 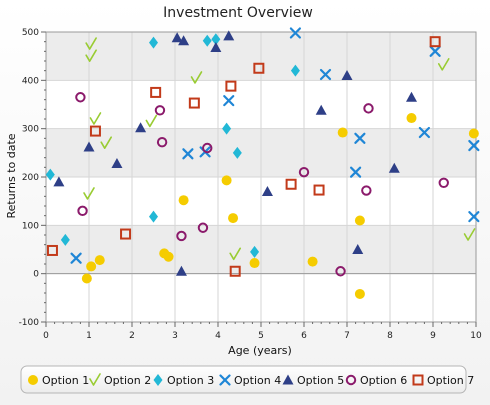 What do you see at coordinates (433, 336) in the screenshot?
I see `x-tick-label: 9` at bounding box center [433, 336].